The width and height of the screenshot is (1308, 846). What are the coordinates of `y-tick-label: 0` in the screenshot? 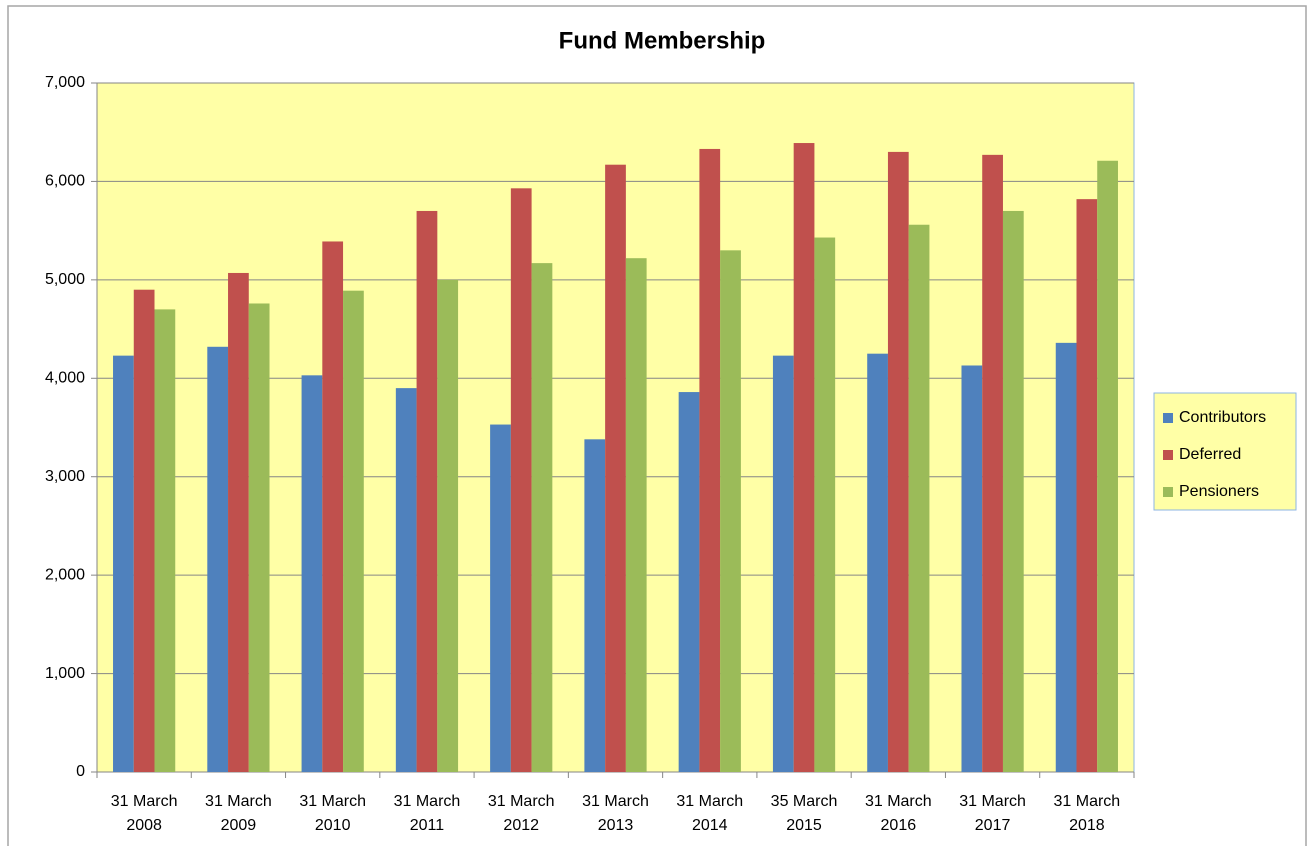 It's located at (80, 771).